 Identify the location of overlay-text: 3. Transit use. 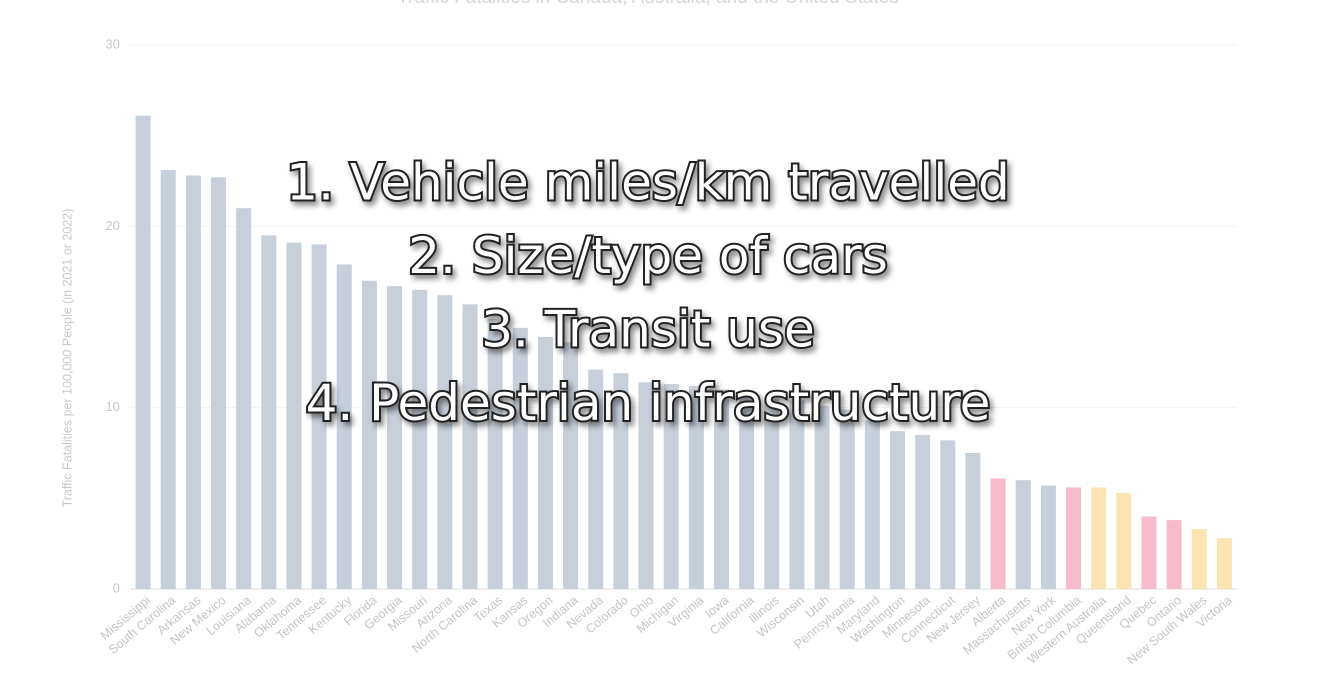
(648, 330).